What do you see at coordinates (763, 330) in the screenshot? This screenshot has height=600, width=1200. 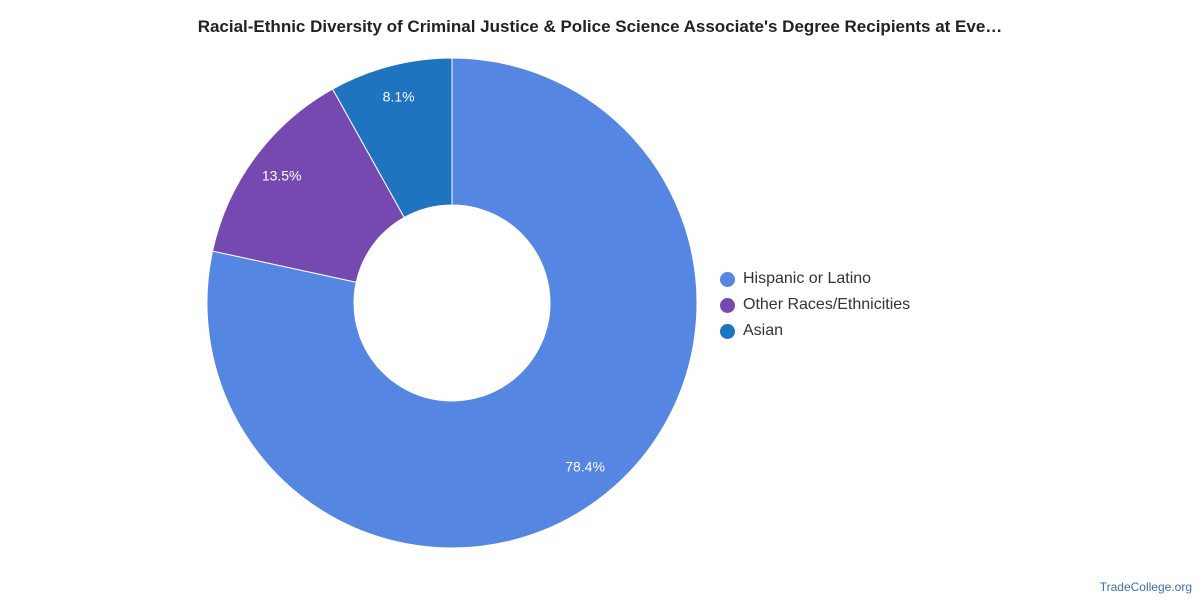 I see `legend-label: Asian` at bounding box center [763, 330].